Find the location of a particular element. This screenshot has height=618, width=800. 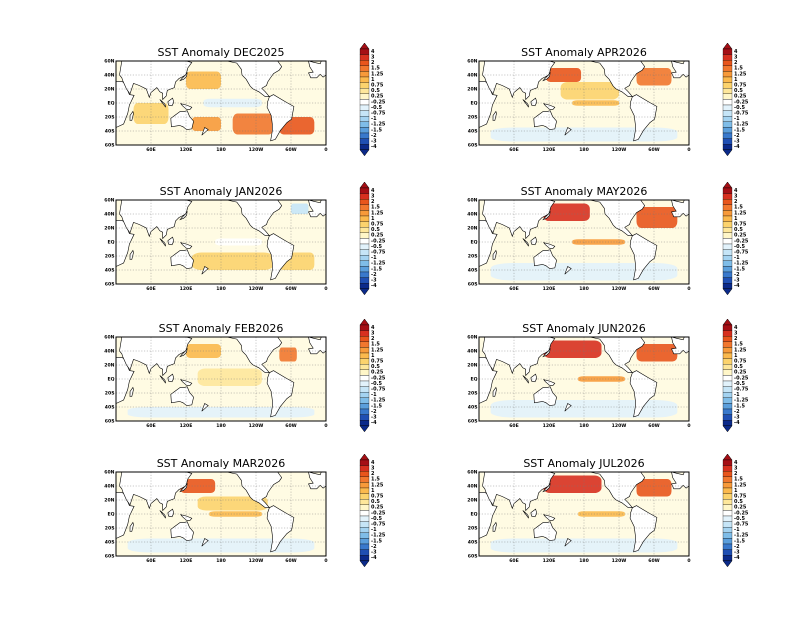

x-tick-label: 60E is located at coordinates (151, 150).